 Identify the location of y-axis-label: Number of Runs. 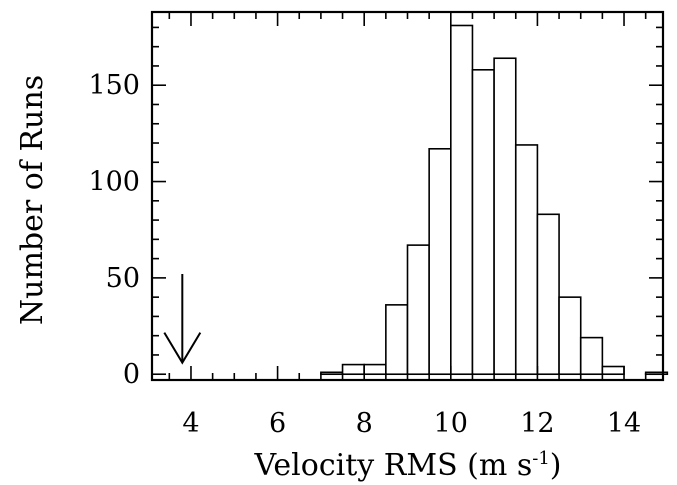
(32, 200).